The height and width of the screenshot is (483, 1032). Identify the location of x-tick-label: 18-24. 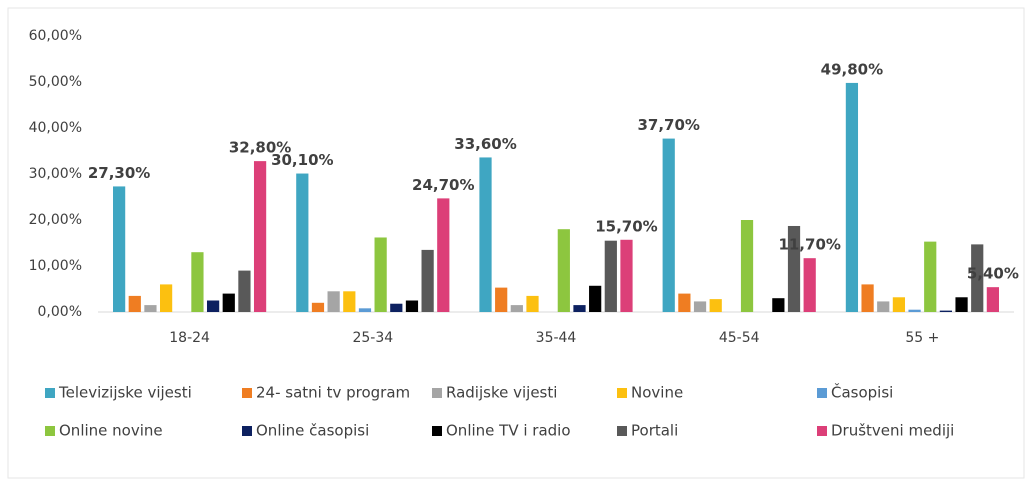
(189, 338).